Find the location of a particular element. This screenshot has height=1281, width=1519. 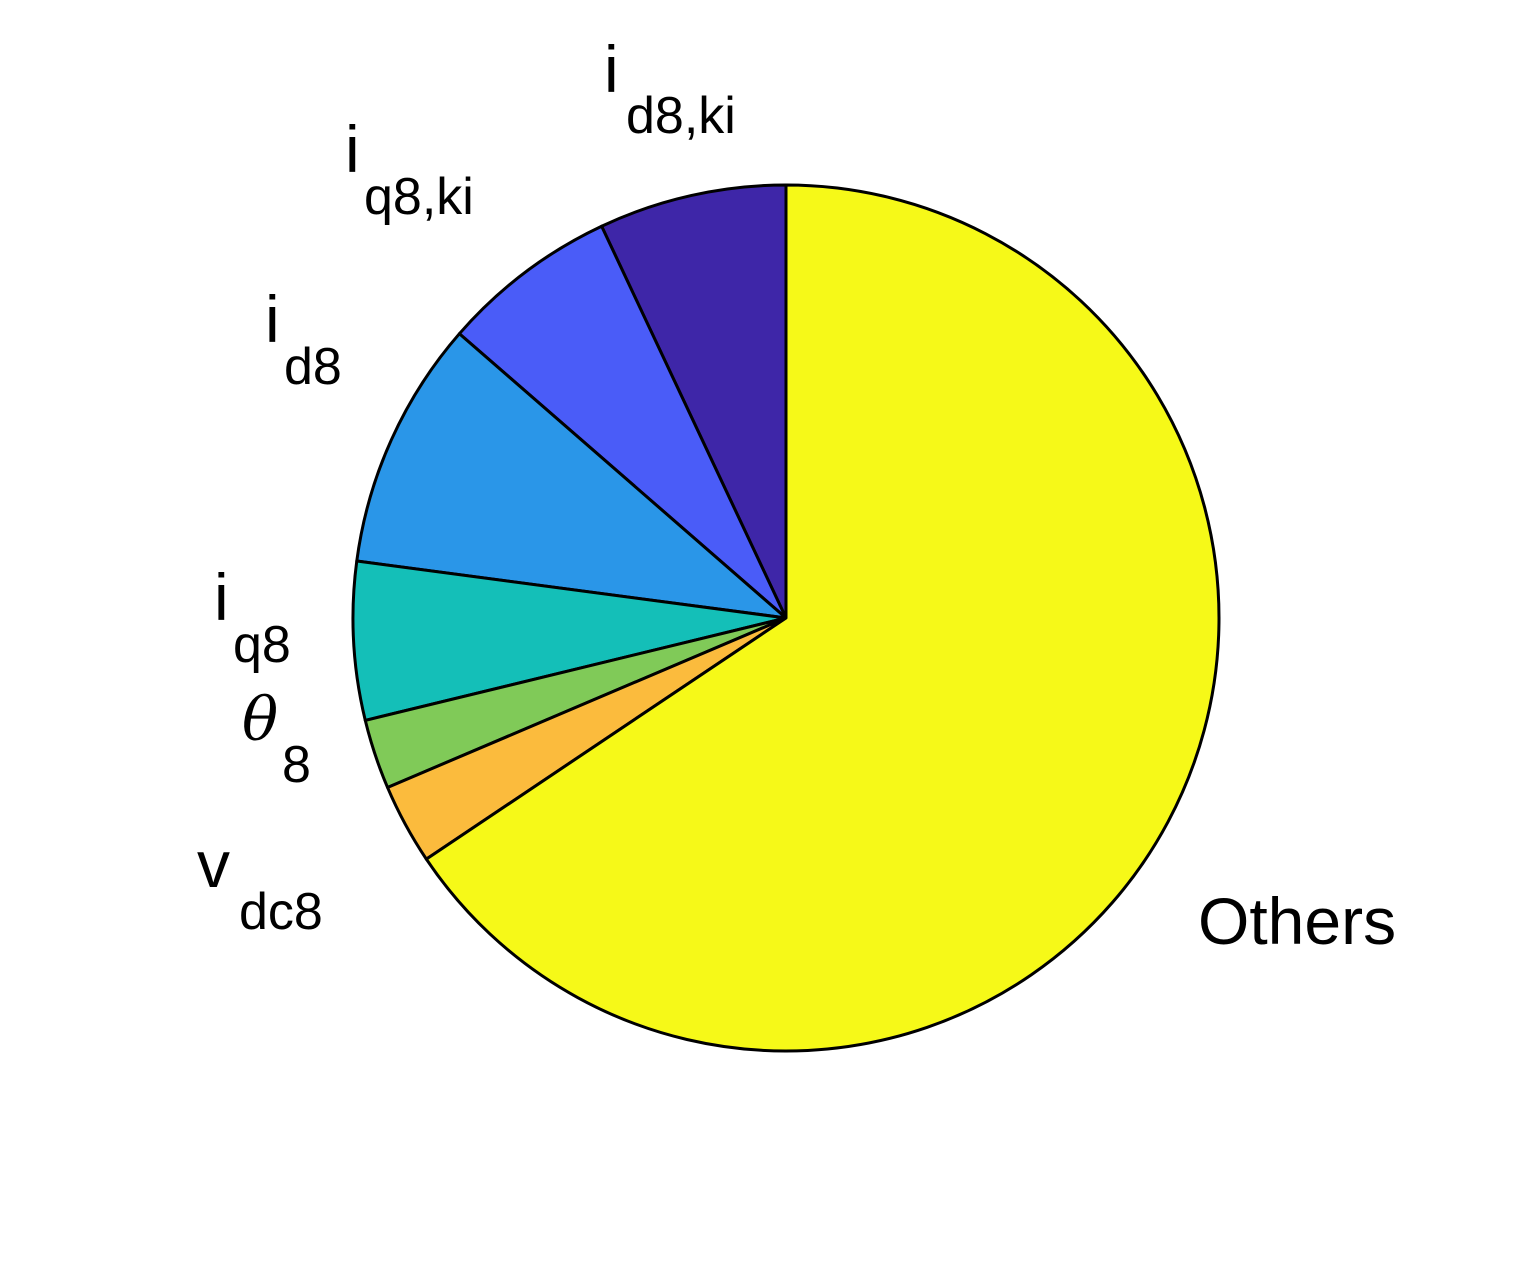

pie-slice-id8 is located at coordinates (571, 476).